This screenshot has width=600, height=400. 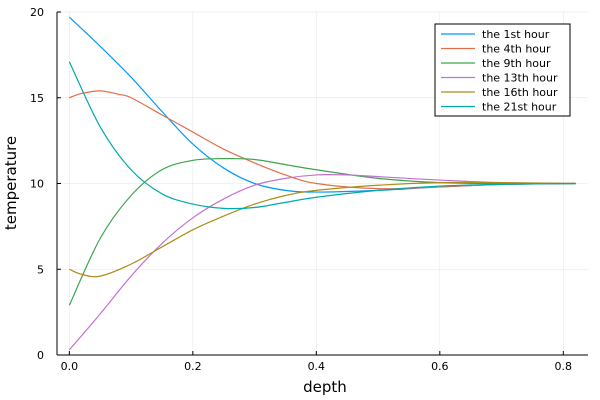 What do you see at coordinates (519, 107) in the screenshot?
I see `legend-label: the 21st hour` at bounding box center [519, 107].